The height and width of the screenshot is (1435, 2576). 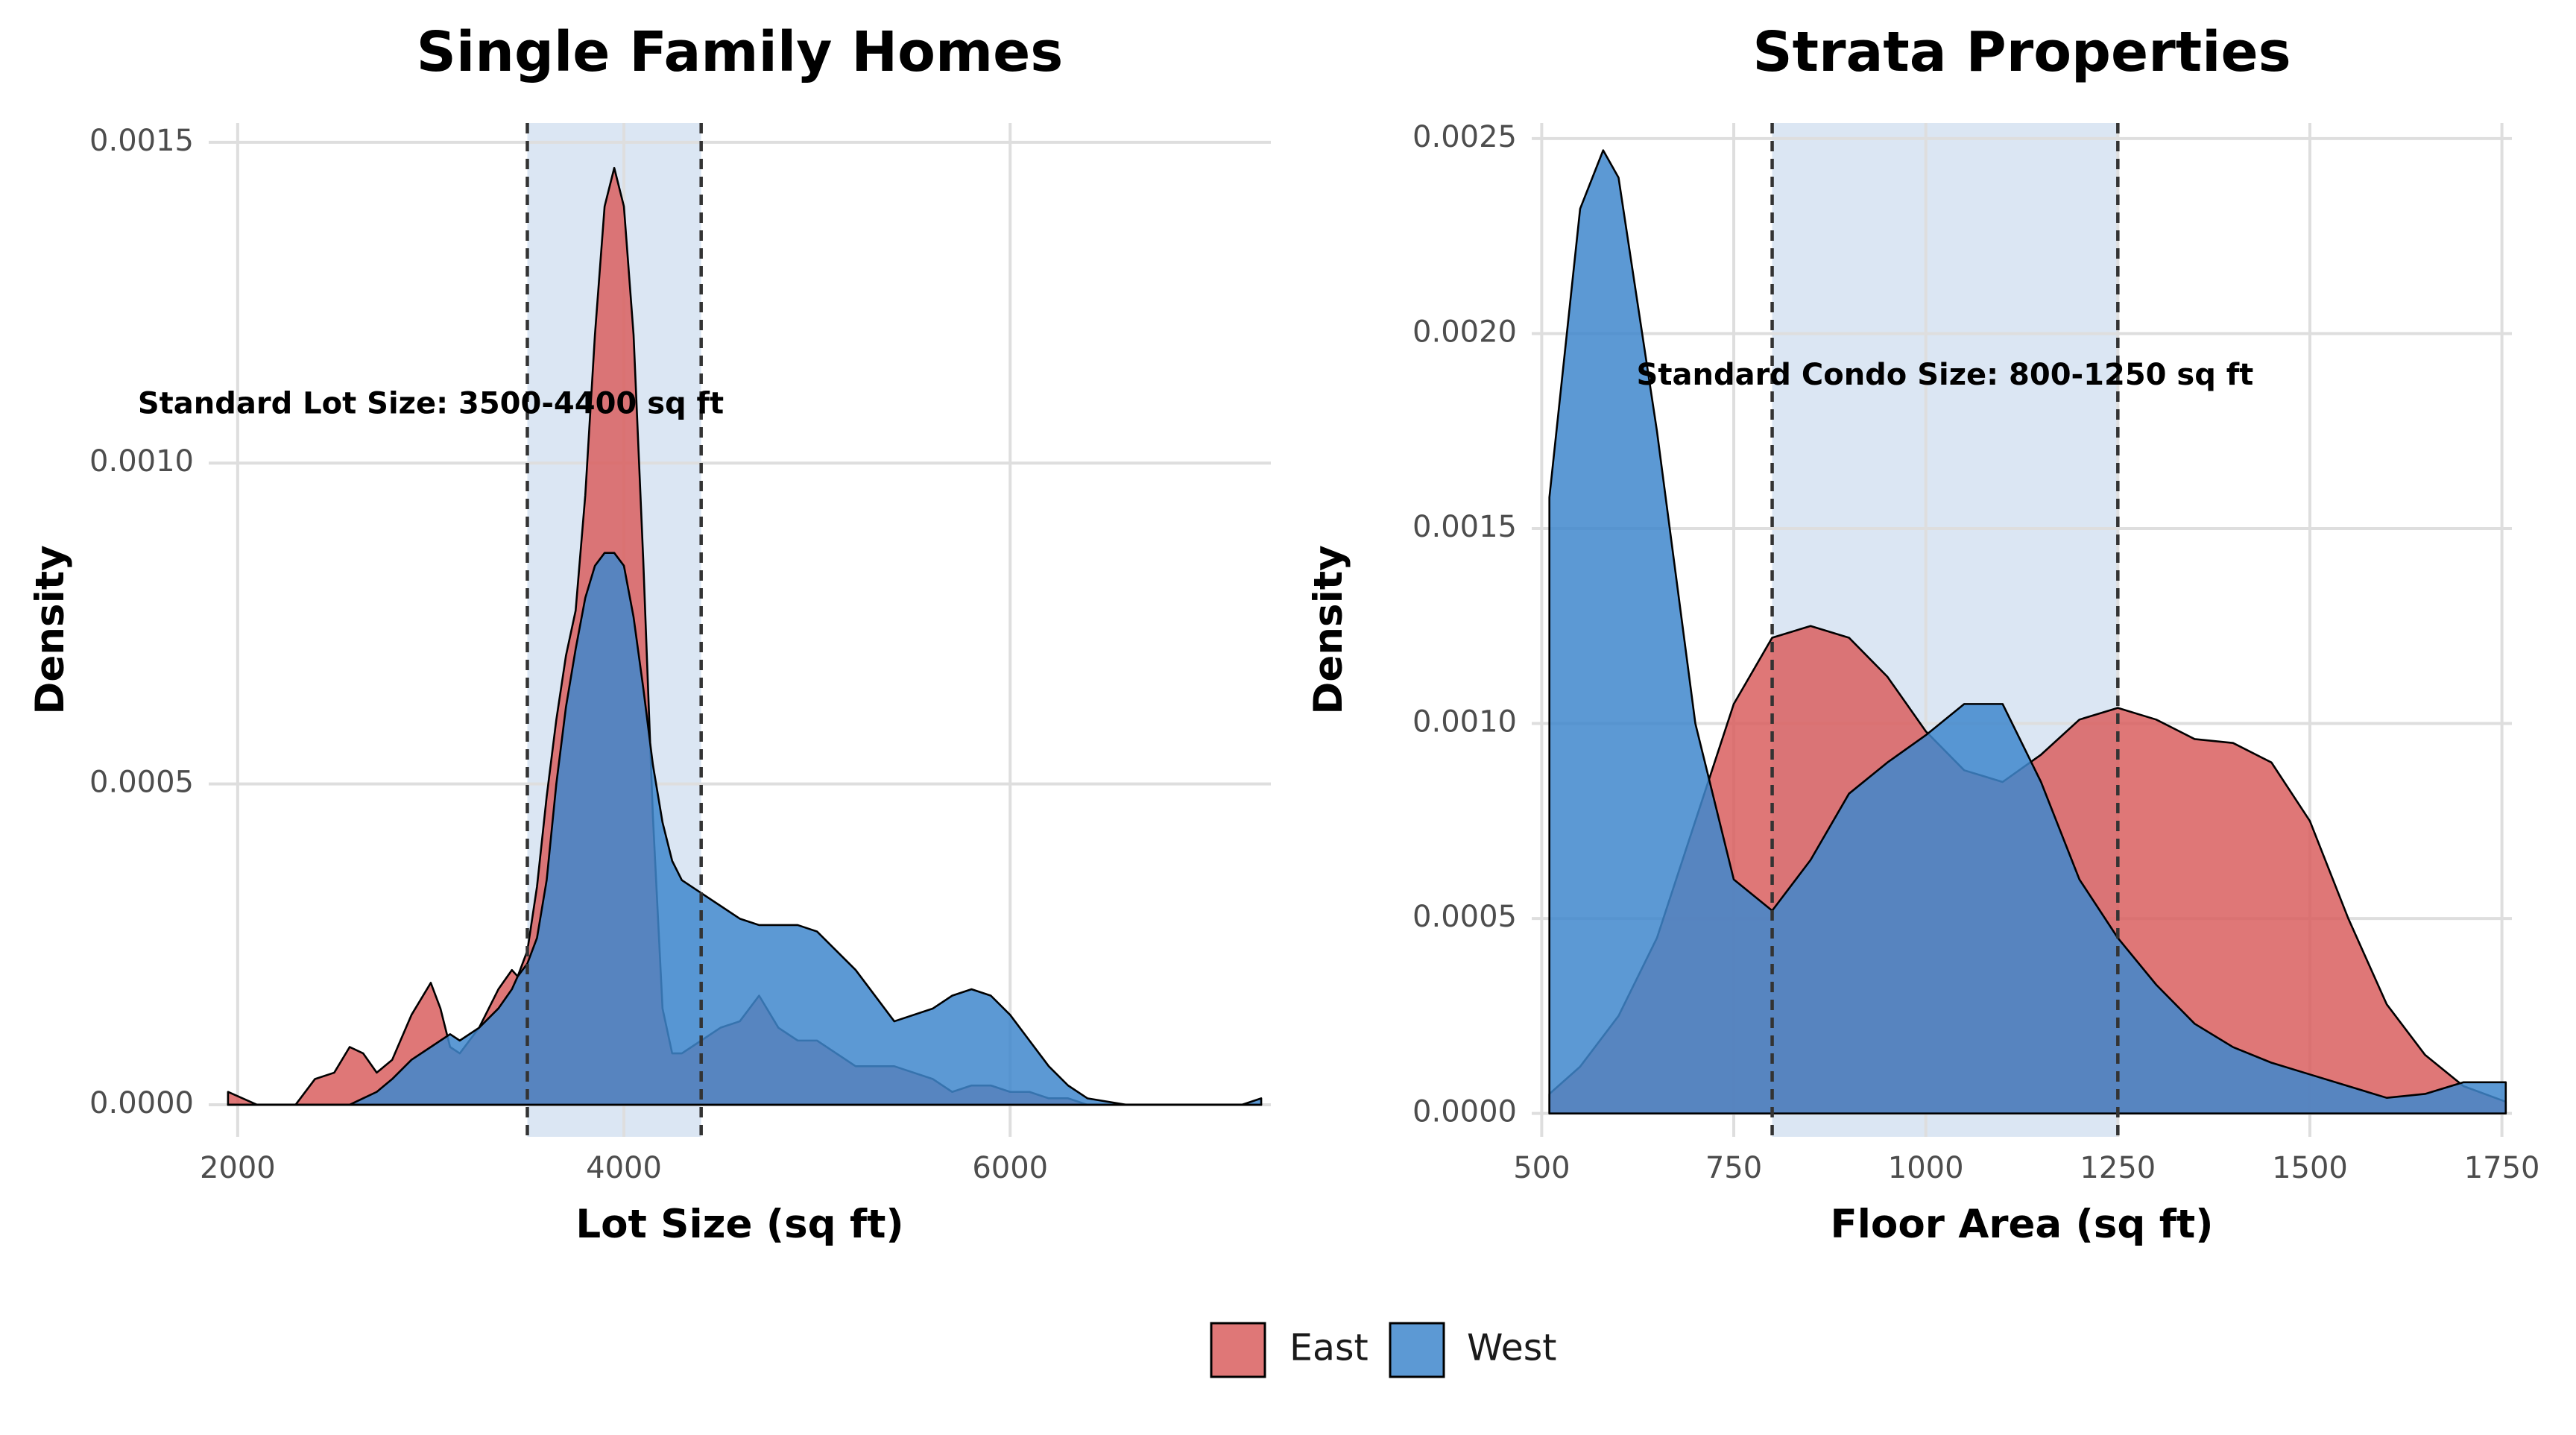 I want to click on x-tick-label: 6000, so click(x=1010, y=1168).